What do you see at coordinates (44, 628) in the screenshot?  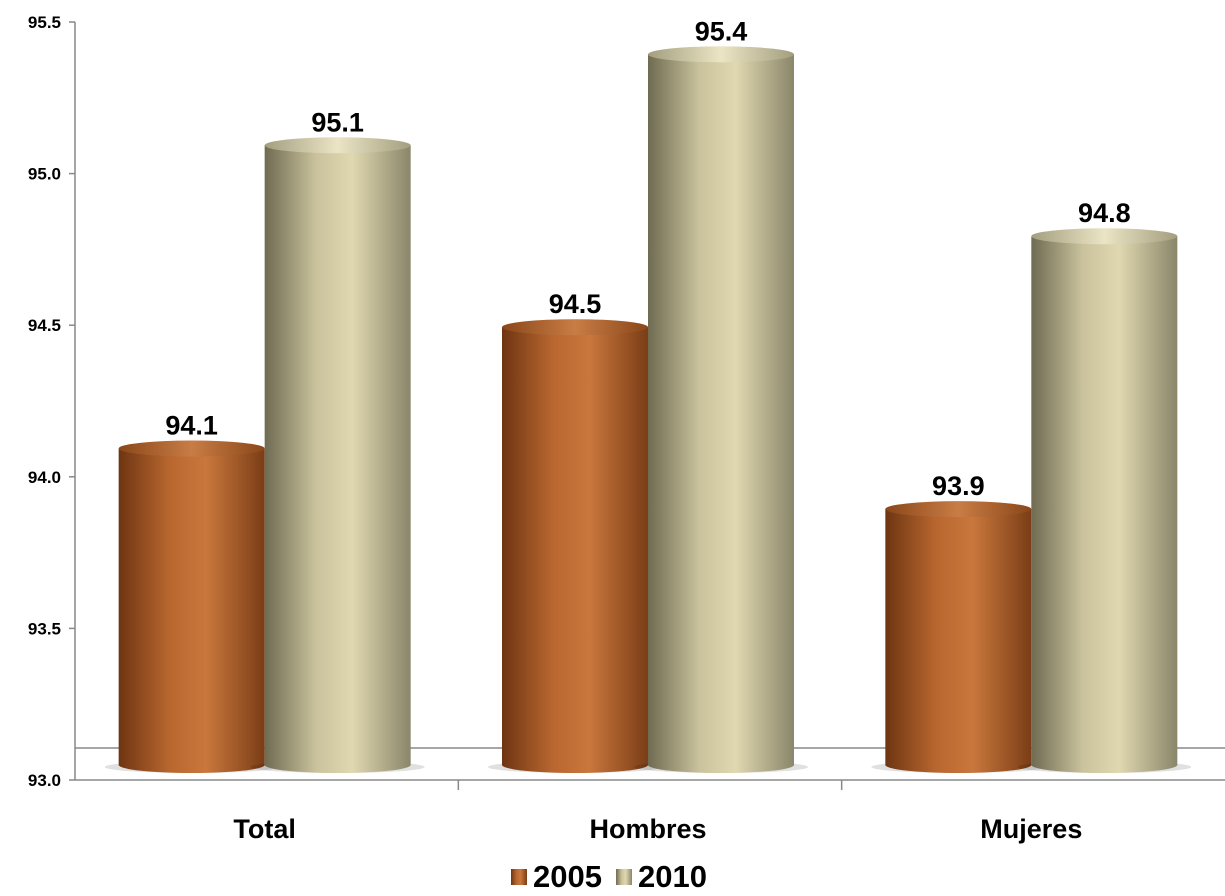 I see `y-tick-label: 93.5` at bounding box center [44, 628].